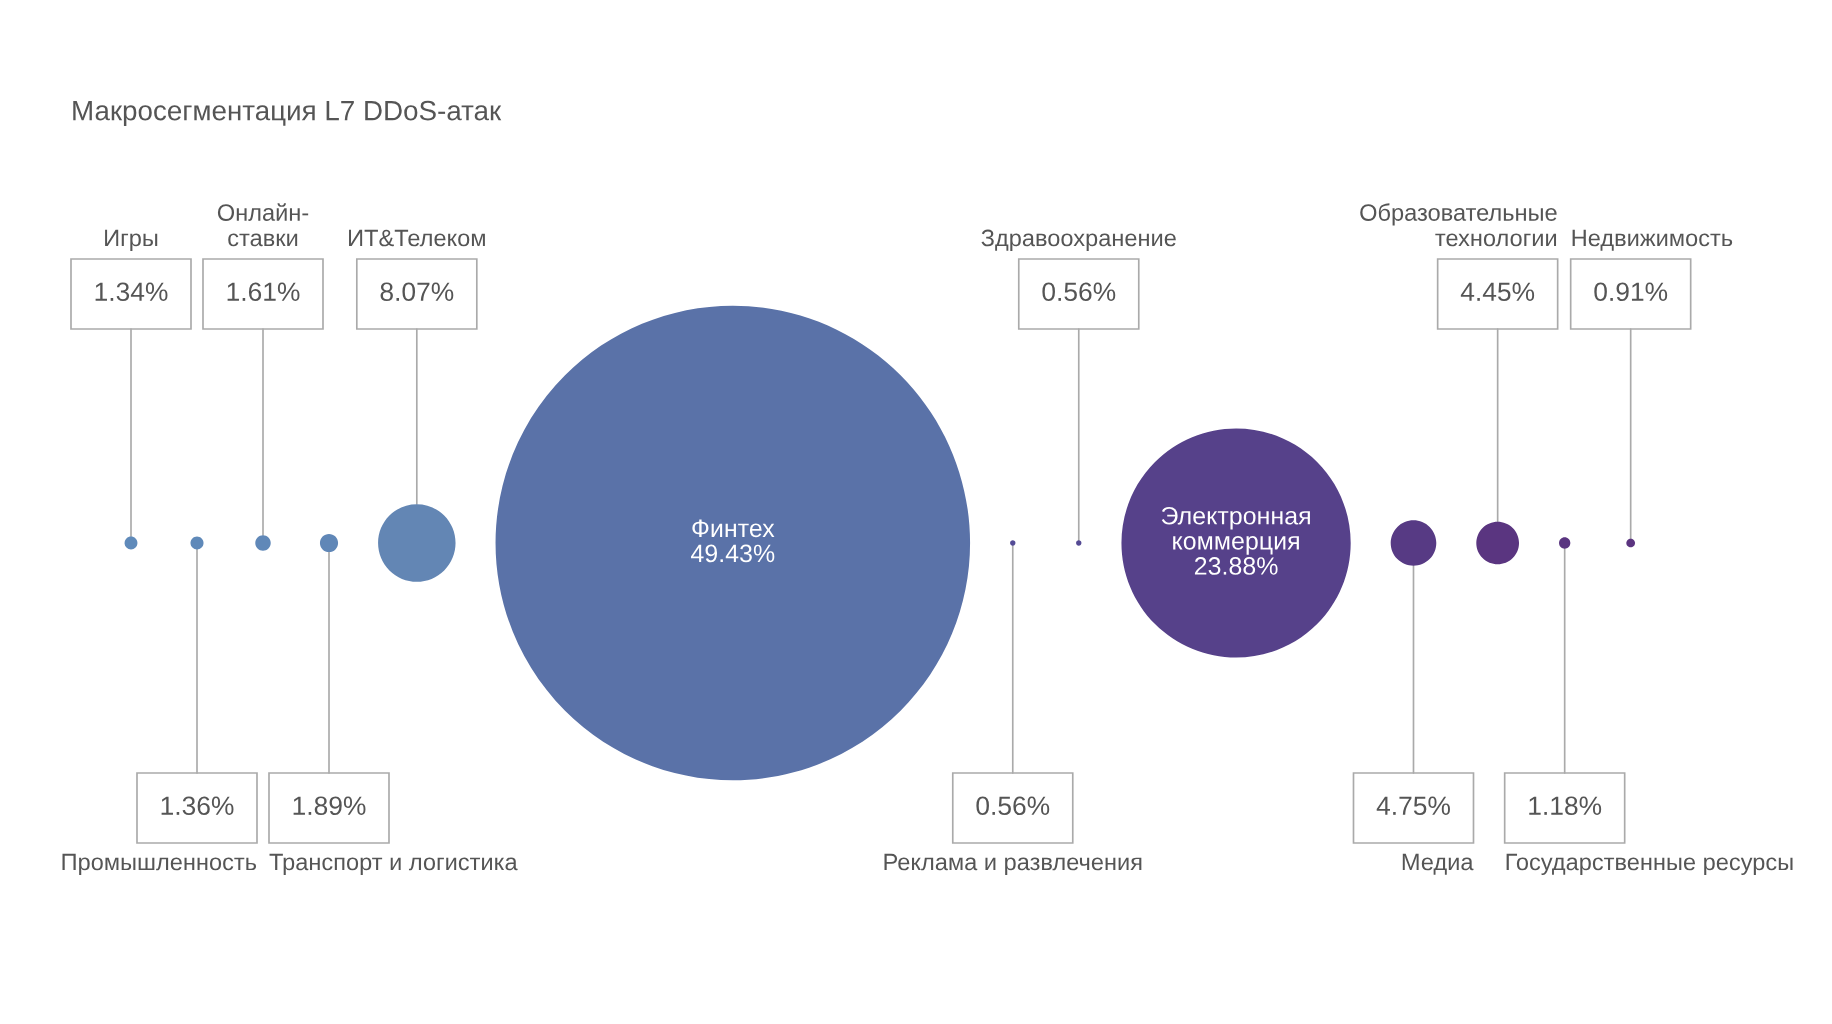  What do you see at coordinates (1013, 864) in the screenshot?
I see `category-label: Реклама и развлечения` at bounding box center [1013, 864].